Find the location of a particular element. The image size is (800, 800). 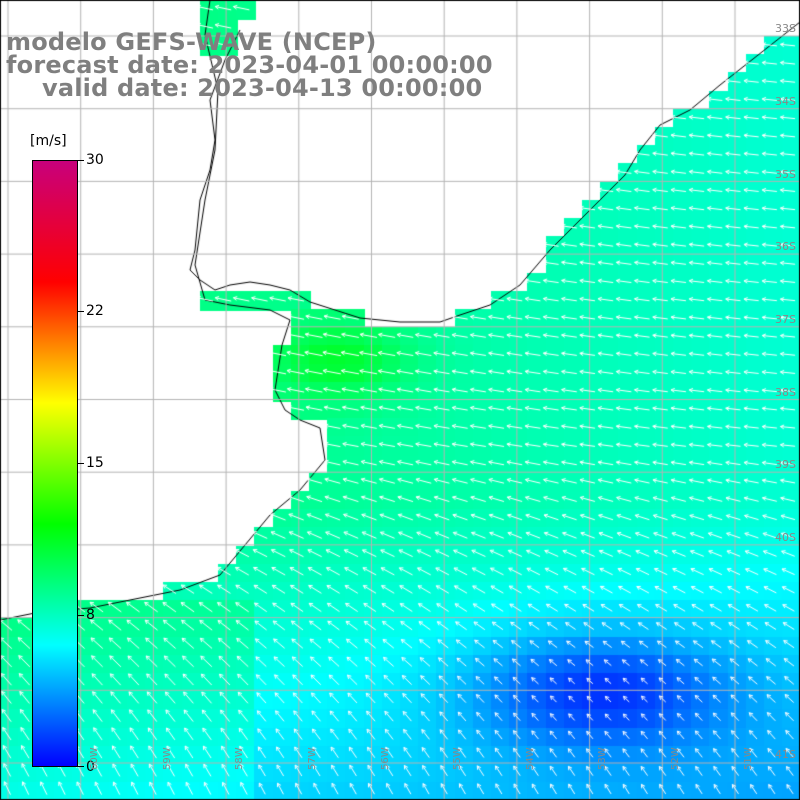

lon-label-55w: 55W is located at coordinates (457, 758).